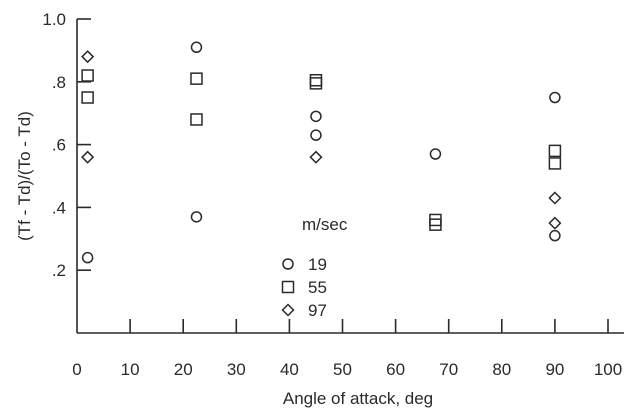 The width and height of the screenshot is (643, 413). What do you see at coordinates (24, 176) in the screenshot?
I see `y-axis-title: (Tf - Td)/(To - Td)` at bounding box center [24, 176].